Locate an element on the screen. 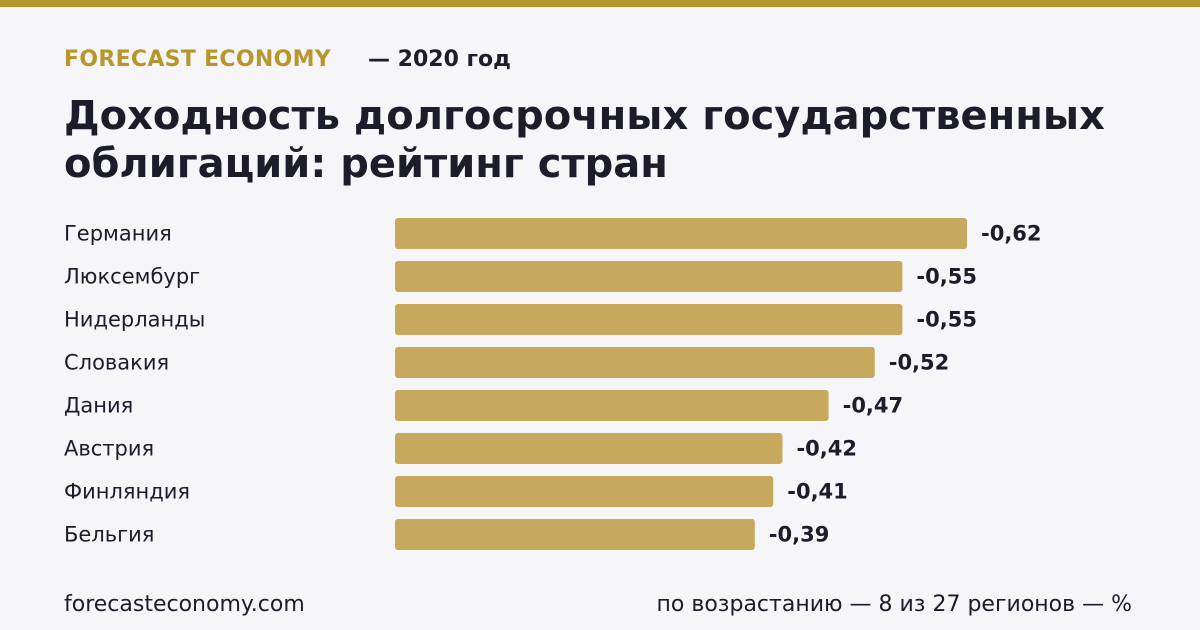  value-label: -0,62 is located at coordinates (1011, 234).